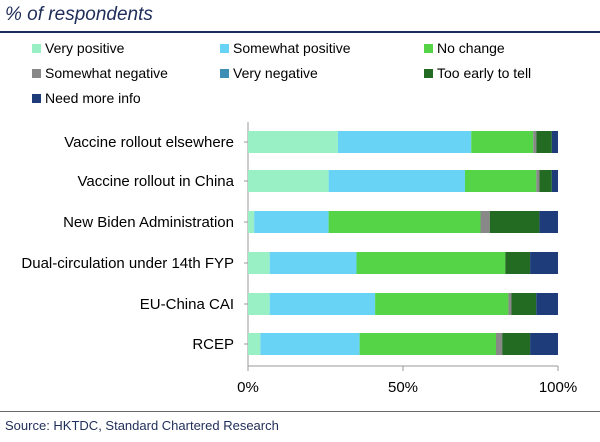 This screenshot has width=600, height=442. What do you see at coordinates (224, 73) in the screenshot?
I see `legend-swatch-very-negative` at bounding box center [224, 73].